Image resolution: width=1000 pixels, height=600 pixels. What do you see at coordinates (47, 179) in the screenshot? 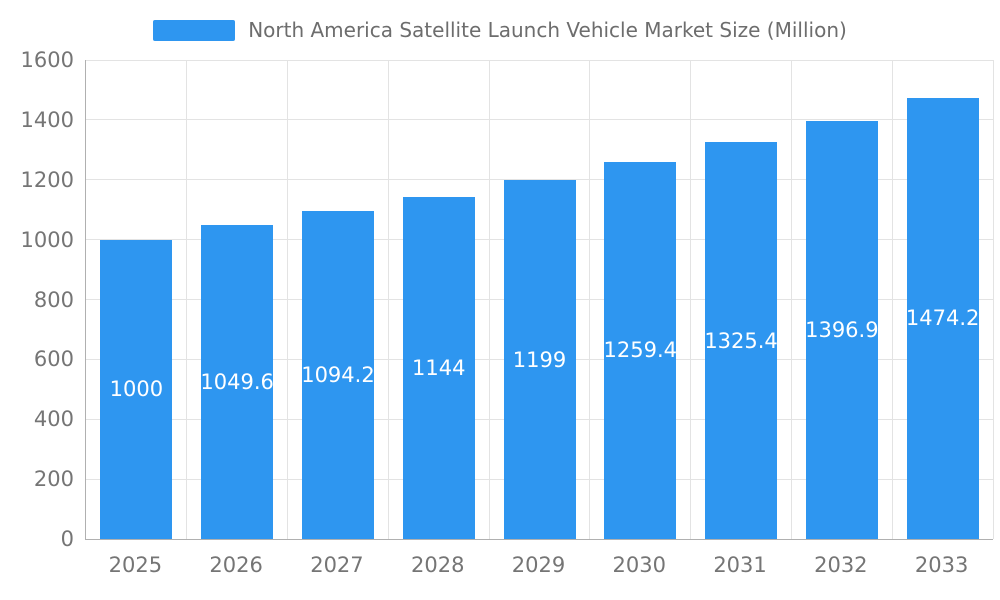
I see `y-axis-tick-label: 1200` at bounding box center [47, 179].